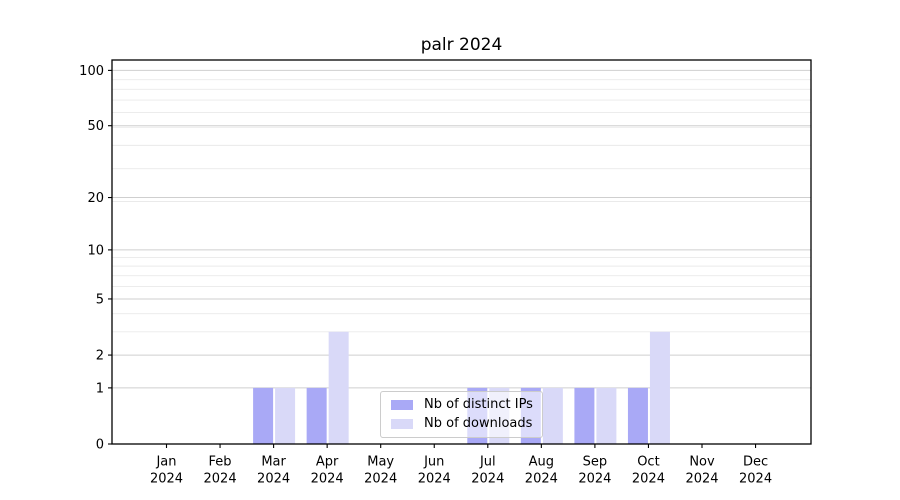  I want to click on y-tick-label: 0, so click(100, 445).